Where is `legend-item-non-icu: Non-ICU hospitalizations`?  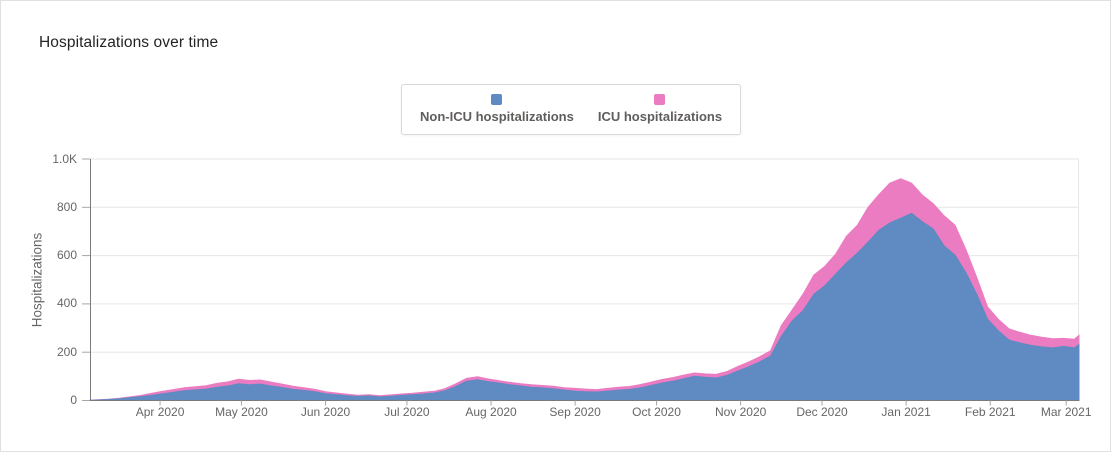 legend-item-non-icu: Non-ICU hospitalizations is located at coordinates (497, 109).